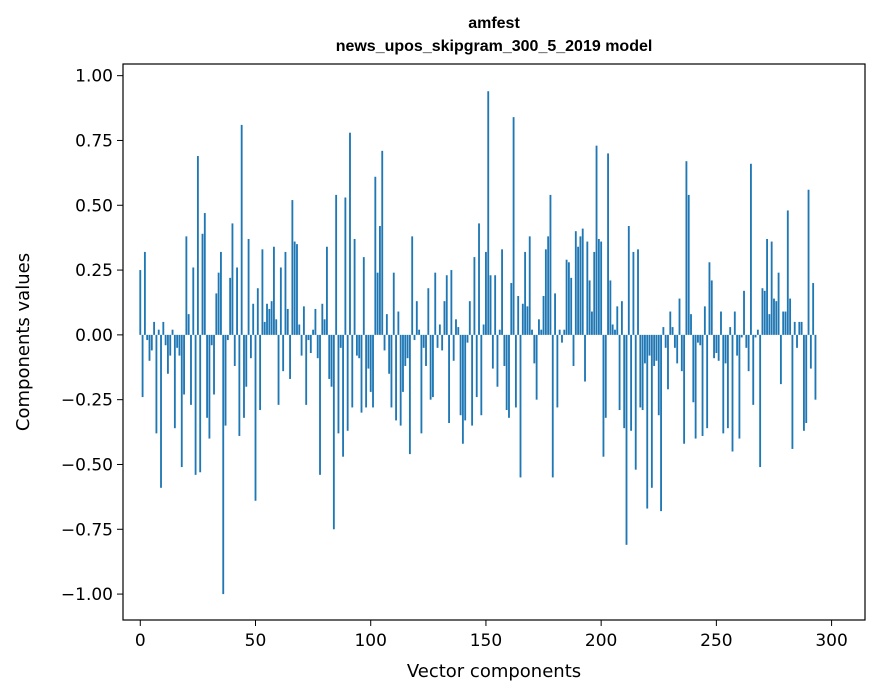 This screenshot has width=880, height=696. Describe the element at coordinates (140, 641) in the screenshot. I see `x-tick-label-0: 0` at that location.